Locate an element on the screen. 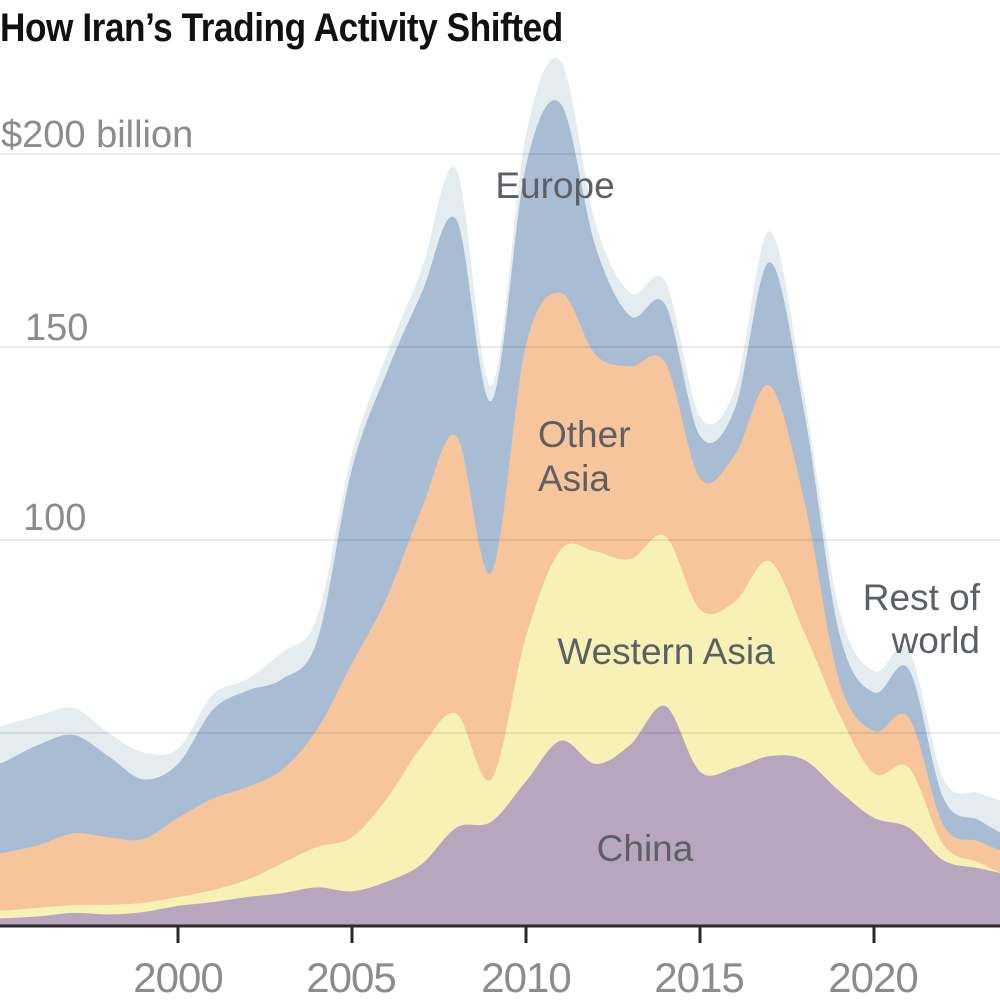  series-label-rest-line2: world is located at coordinates (935, 640).